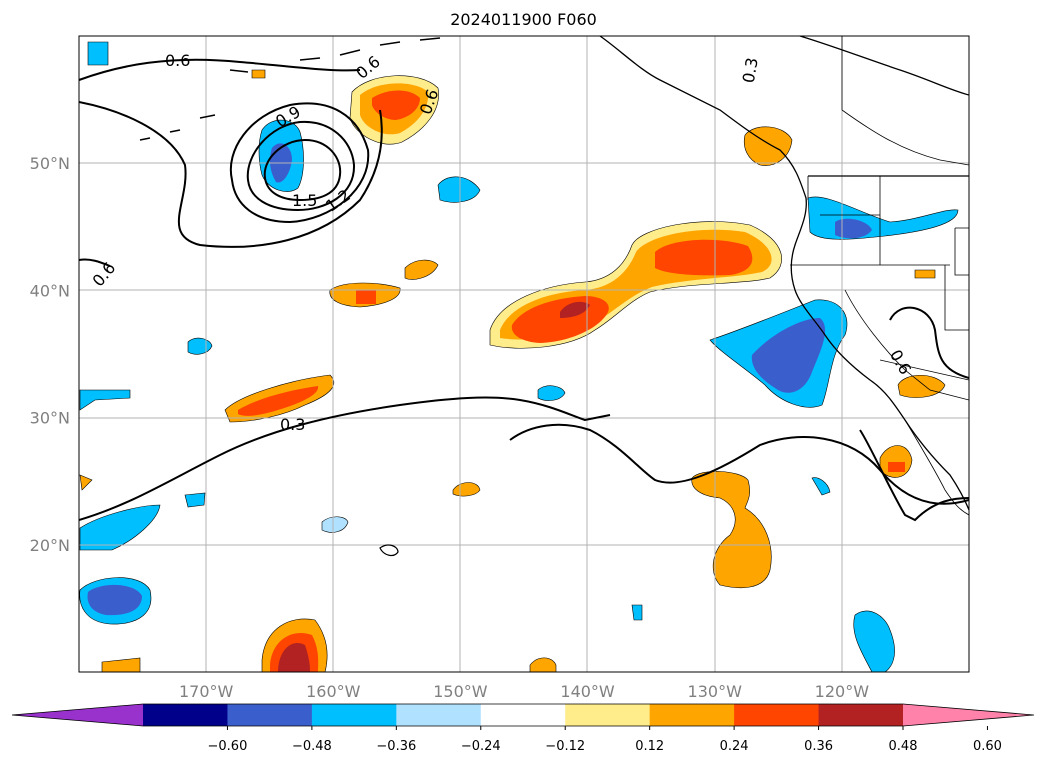  Describe the element at coordinates (481, 746) in the screenshot. I see `colorbar-tick-label: −0.24` at that location.